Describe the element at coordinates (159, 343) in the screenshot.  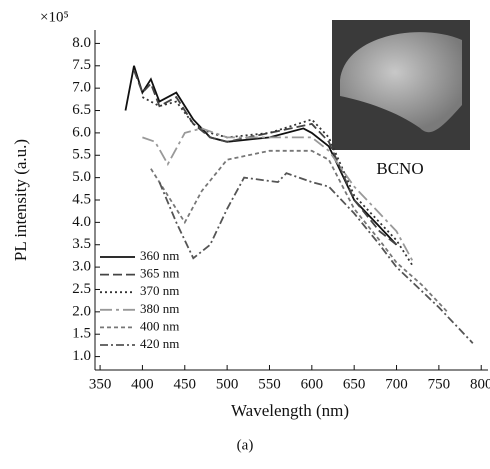
I see `legend-label: 420 nm` at that location.